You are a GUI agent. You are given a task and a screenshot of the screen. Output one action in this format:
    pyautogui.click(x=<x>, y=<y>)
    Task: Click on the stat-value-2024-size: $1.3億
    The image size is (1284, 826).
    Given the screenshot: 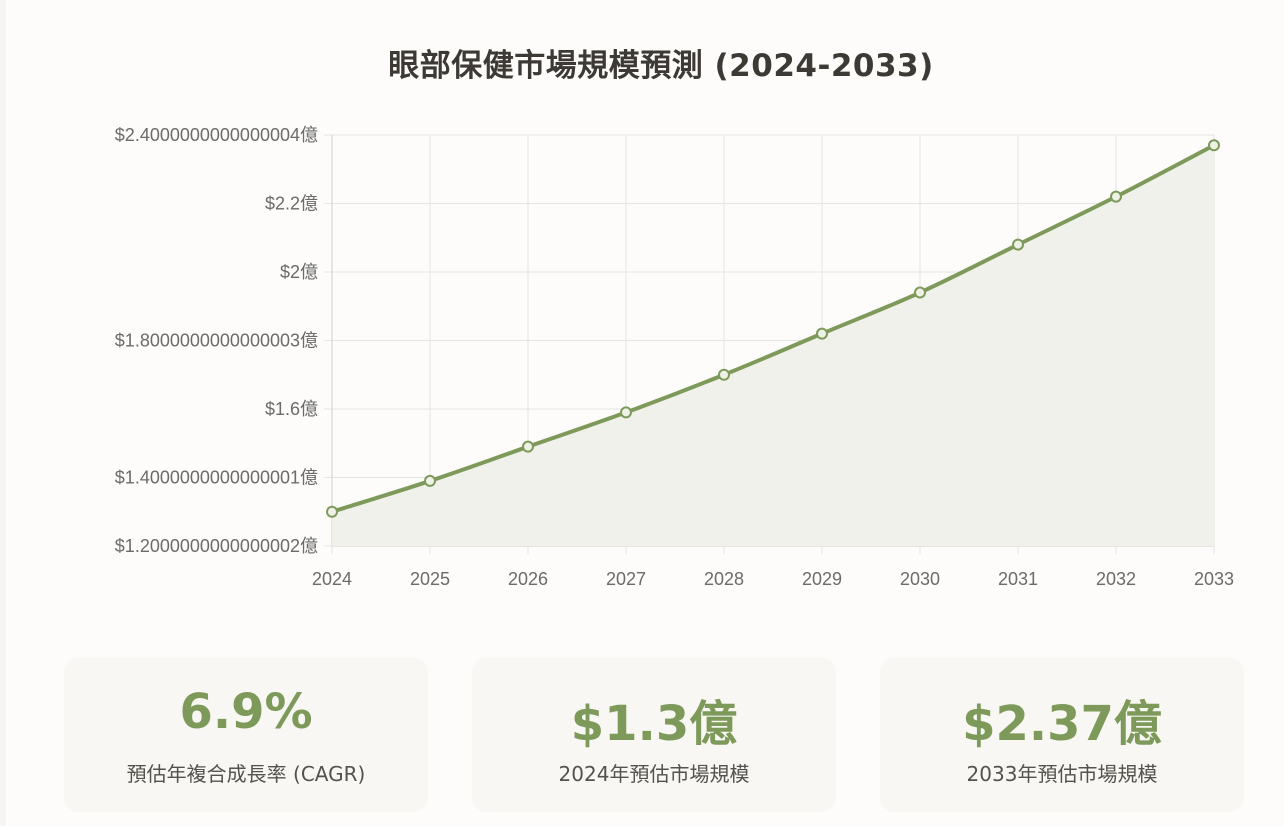 What is the action you would take?
    pyautogui.click(x=654, y=724)
    